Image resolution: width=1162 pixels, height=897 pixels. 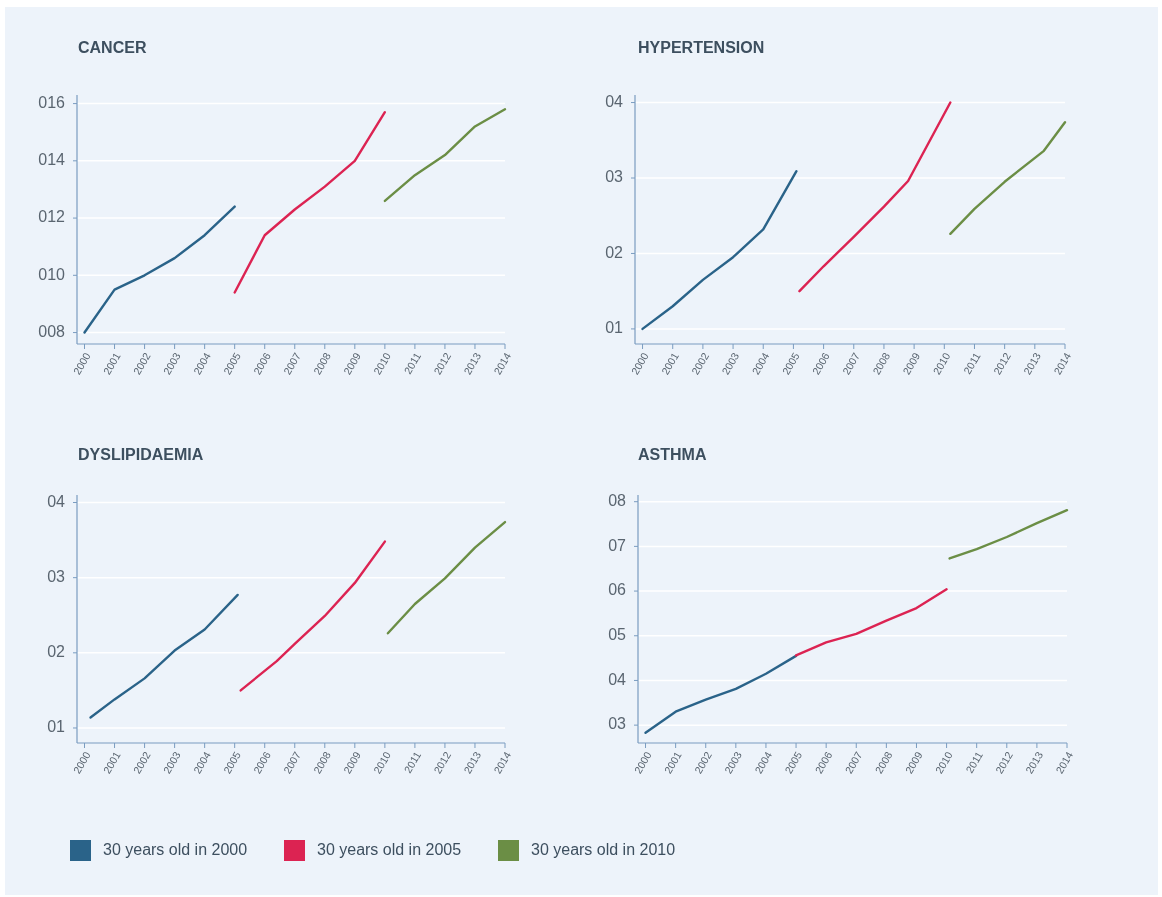 I want to click on chart-title: HYPERTENSION, so click(x=701, y=47).